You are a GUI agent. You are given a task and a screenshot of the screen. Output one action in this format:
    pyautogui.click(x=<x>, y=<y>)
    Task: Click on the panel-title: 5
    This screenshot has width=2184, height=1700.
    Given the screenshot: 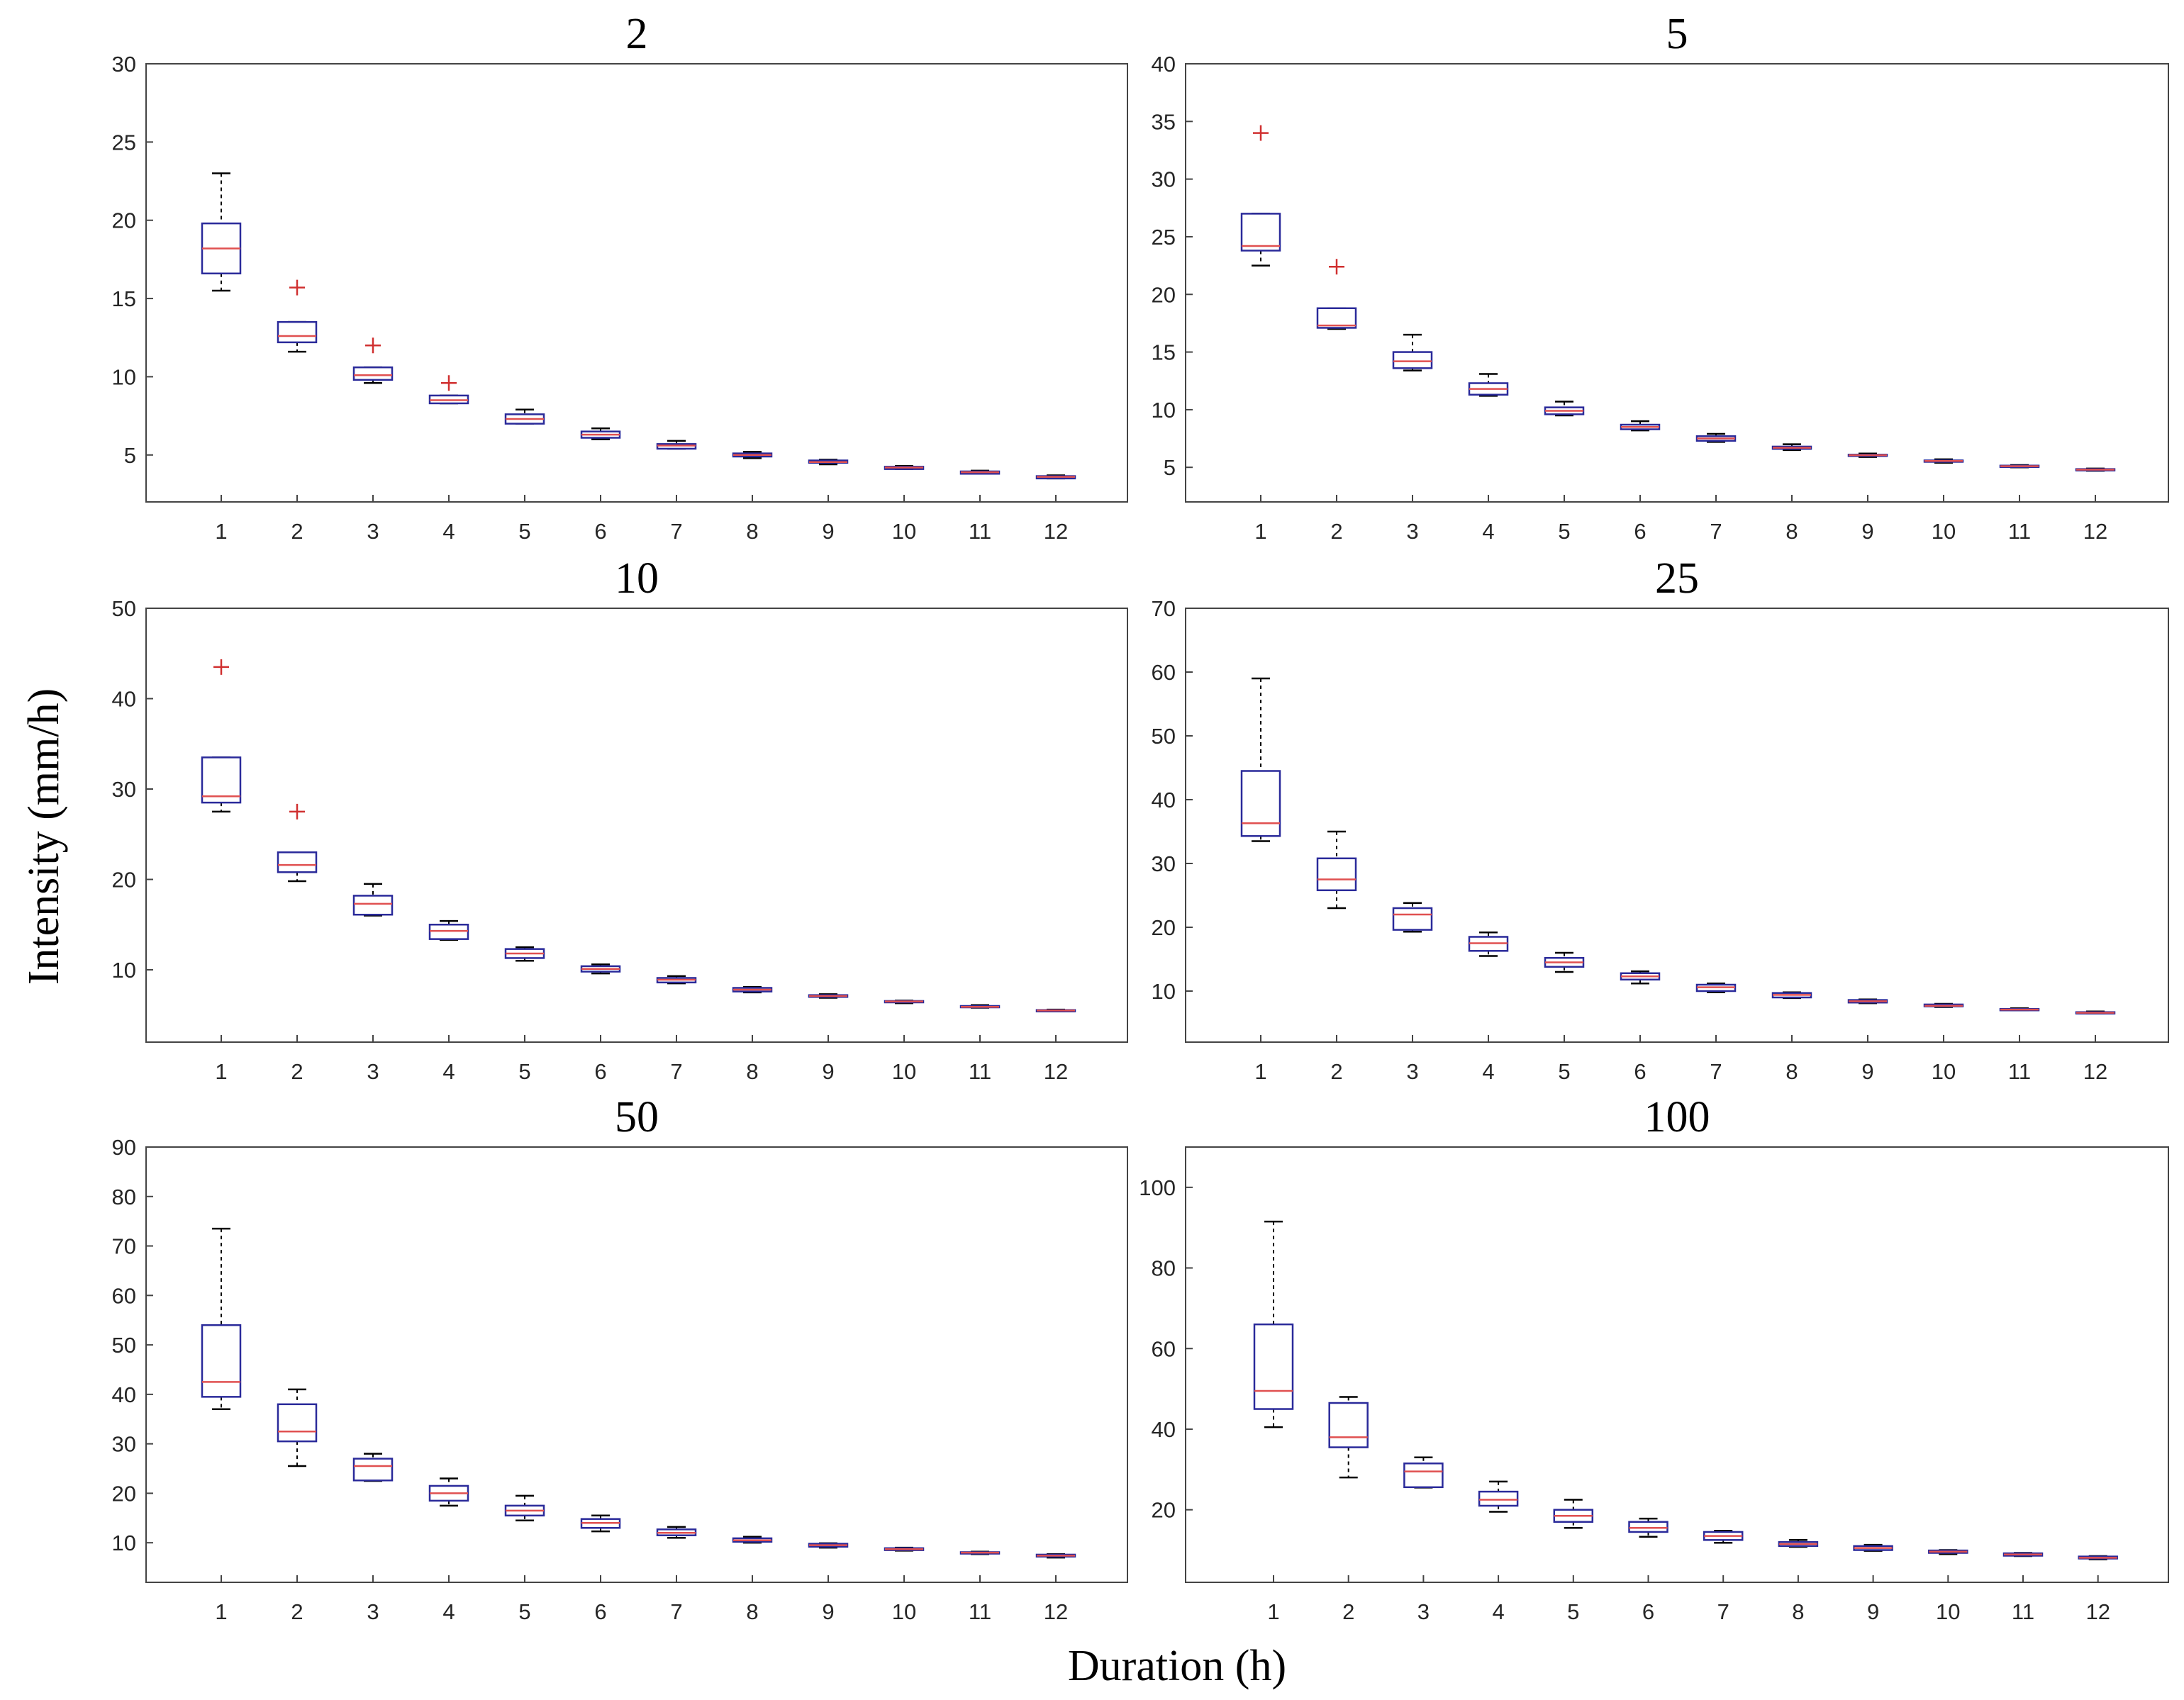 What is the action you would take?
    pyautogui.click(x=1677, y=34)
    